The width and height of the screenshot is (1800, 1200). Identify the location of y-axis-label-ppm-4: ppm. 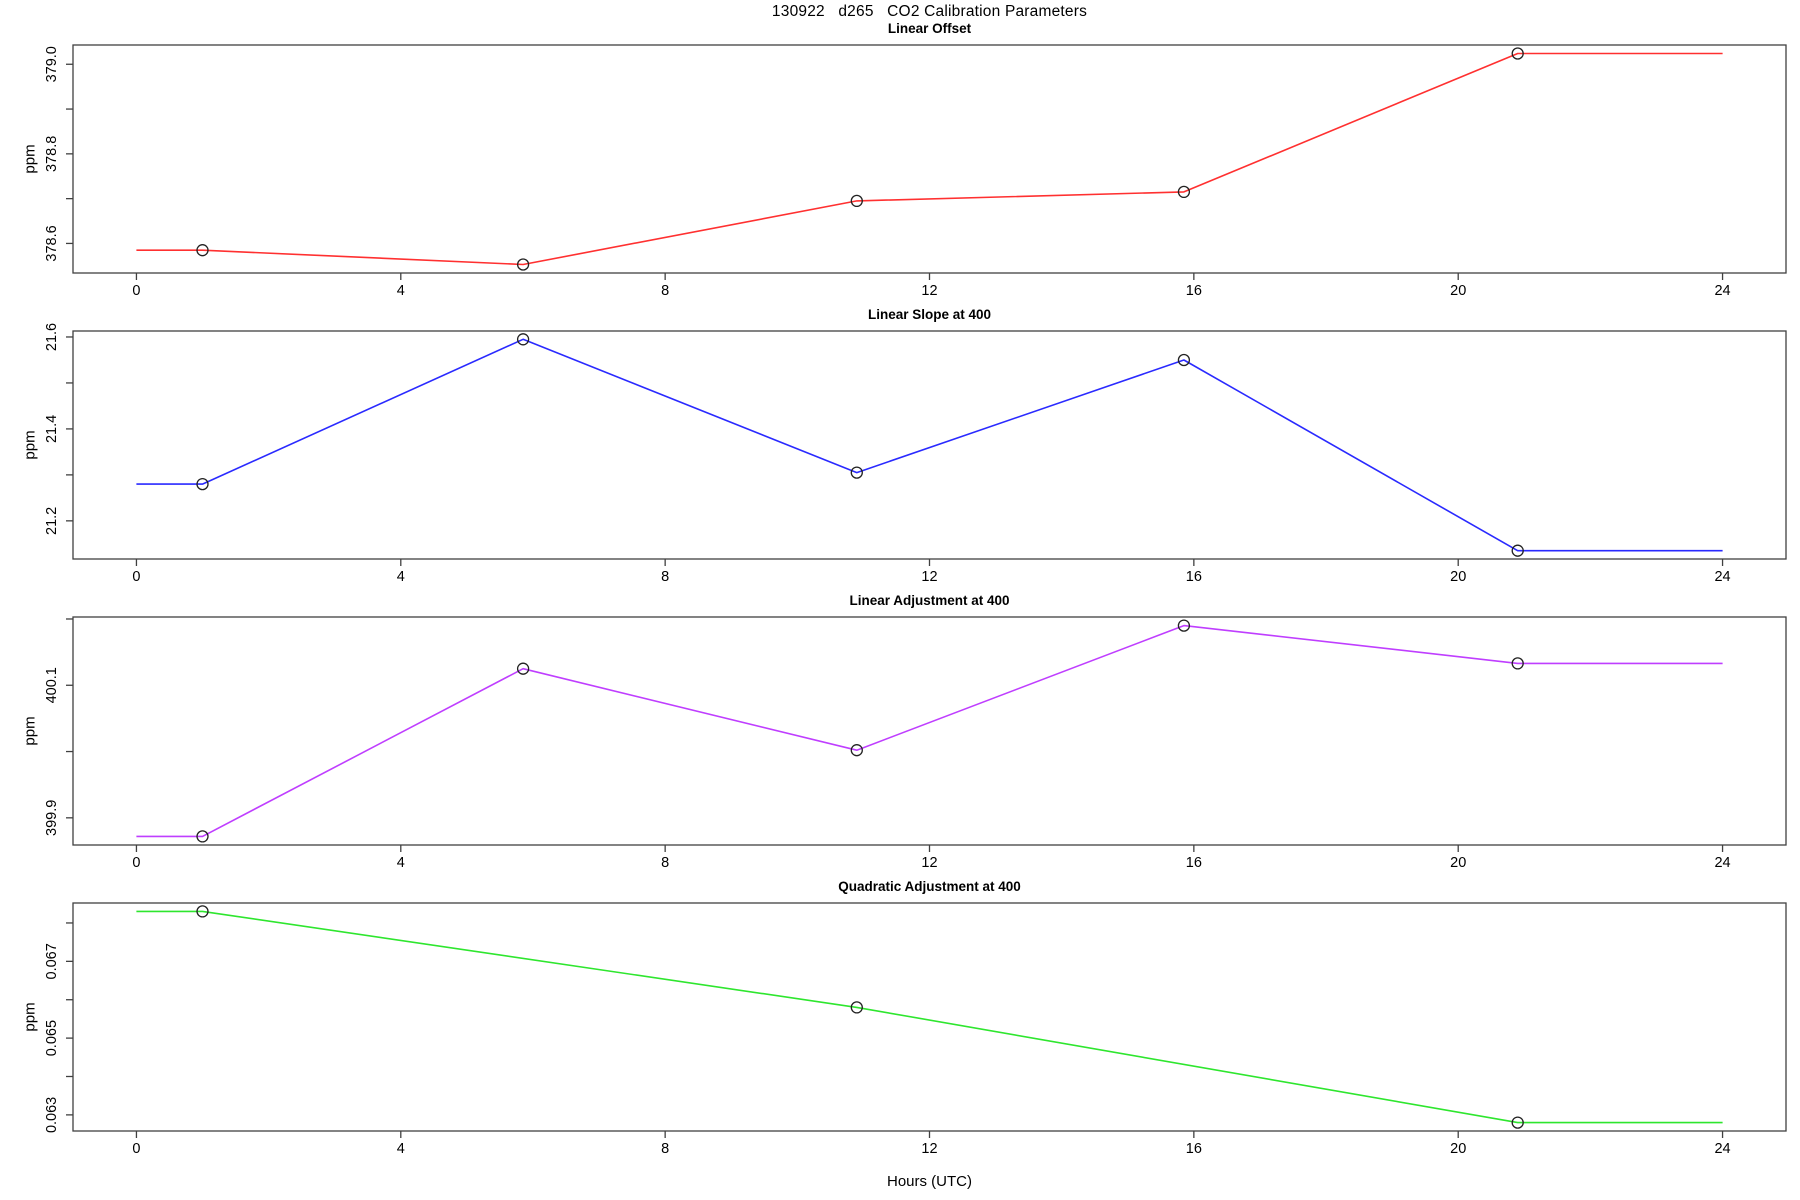
(30, 1017).